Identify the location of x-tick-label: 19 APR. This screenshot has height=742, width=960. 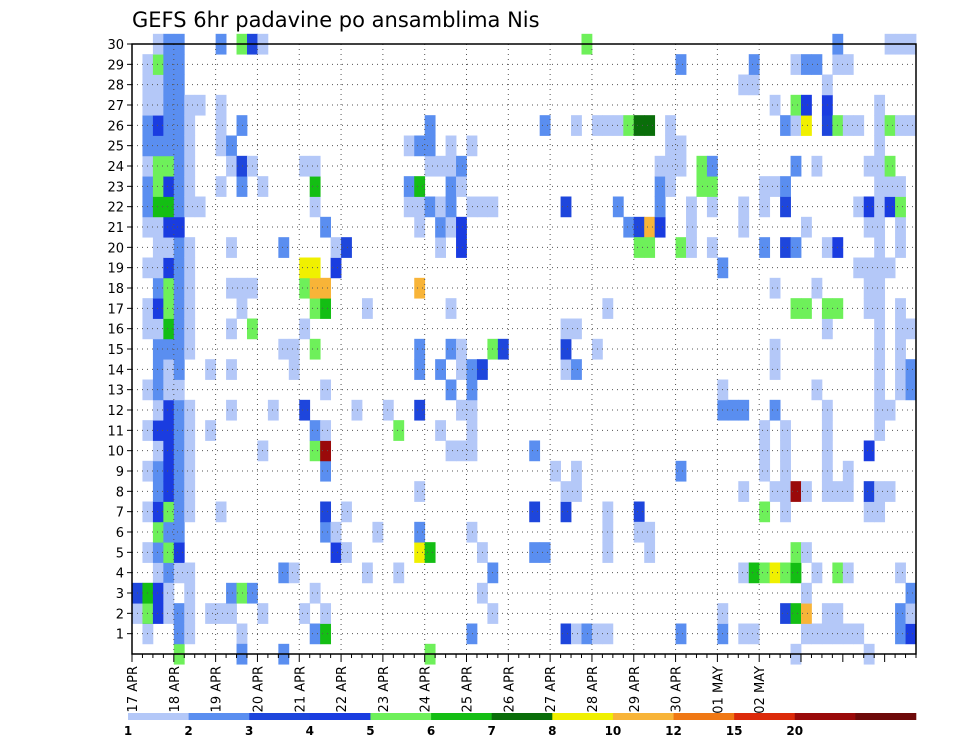
(217, 689).